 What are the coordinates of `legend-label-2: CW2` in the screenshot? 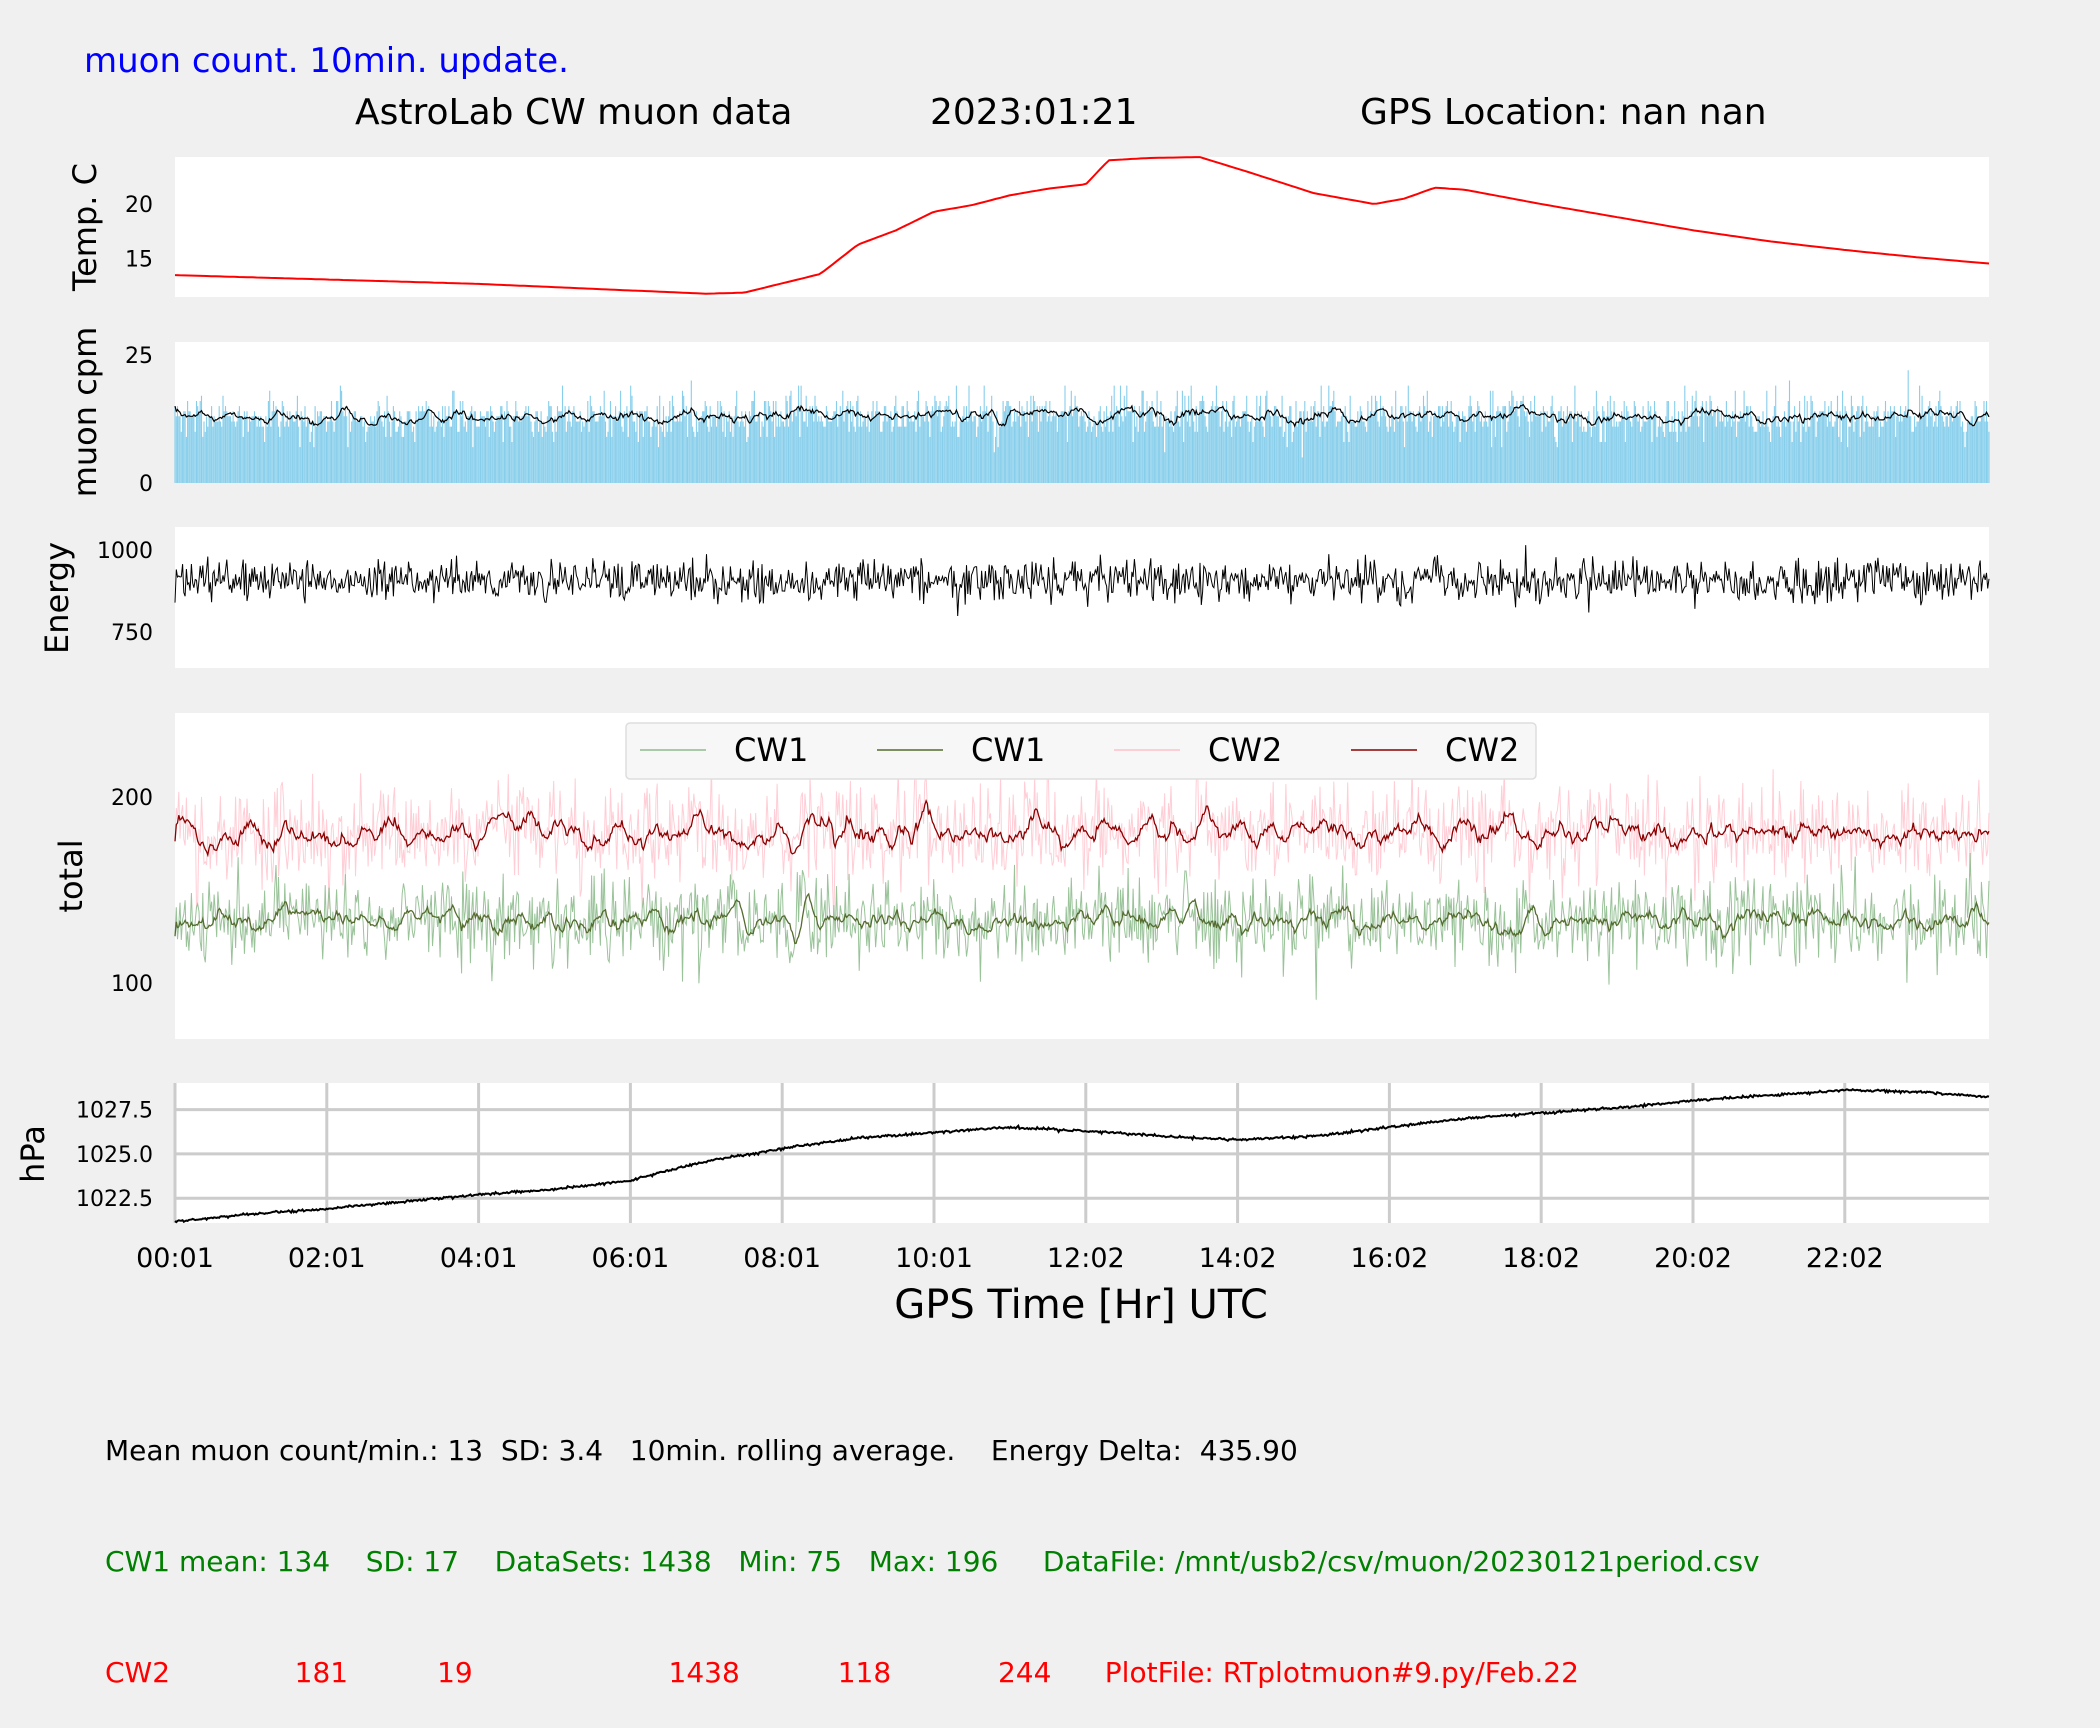 It's located at (1245, 750).